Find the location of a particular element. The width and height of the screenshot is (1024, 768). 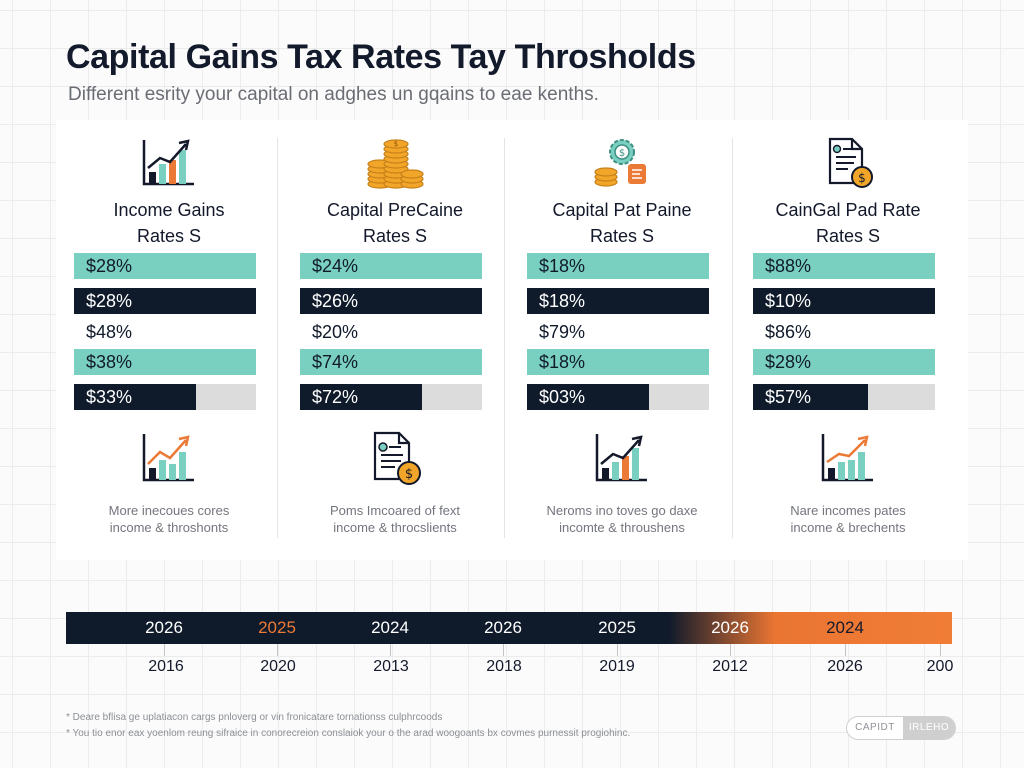

brand-badge: CAPIDT IRLEHO is located at coordinates (901, 728).